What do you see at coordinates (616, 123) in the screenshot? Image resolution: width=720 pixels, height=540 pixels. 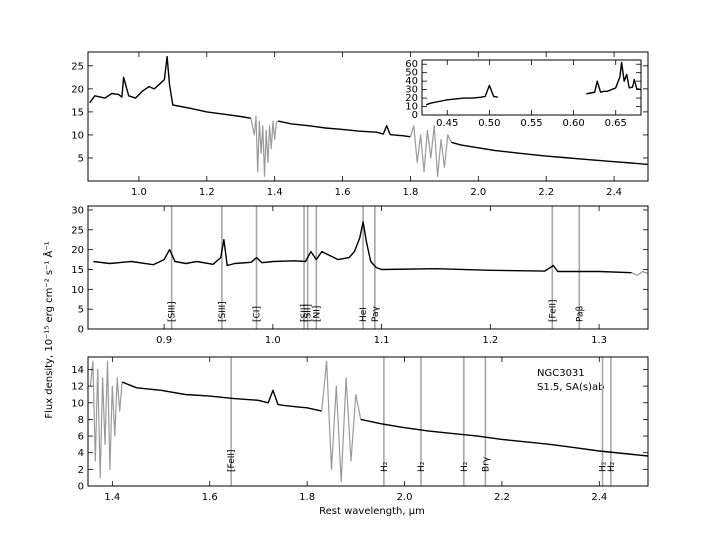 I see `x-tick-label: 0.65` at bounding box center [616, 123].